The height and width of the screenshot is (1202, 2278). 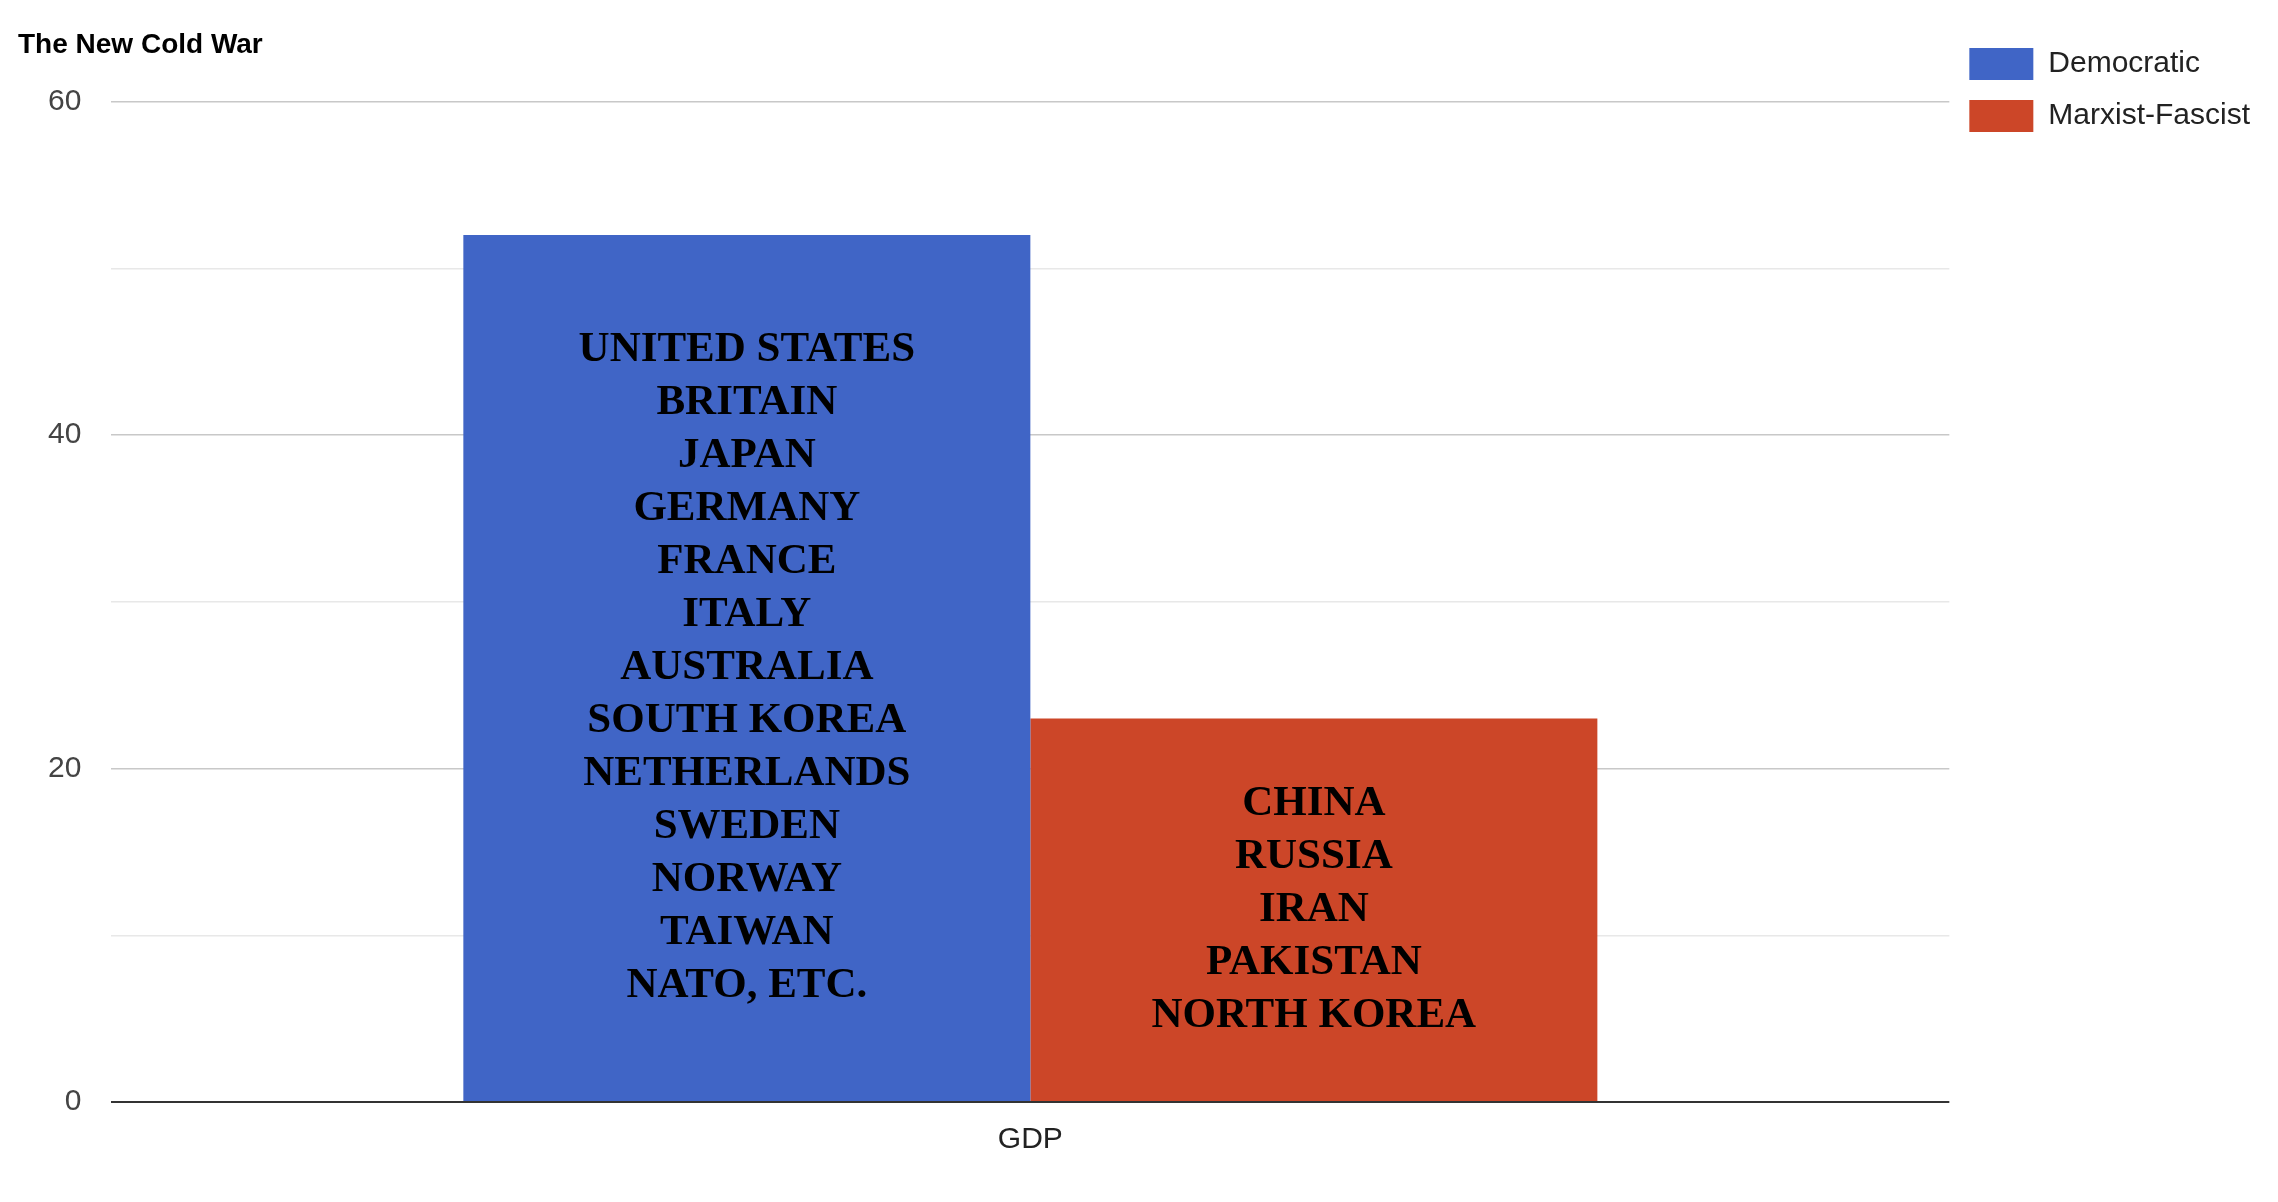 What do you see at coordinates (140, 43) in the screenshot?
I see `chart-title: The New Cold War` at bounding box center [140, 43].